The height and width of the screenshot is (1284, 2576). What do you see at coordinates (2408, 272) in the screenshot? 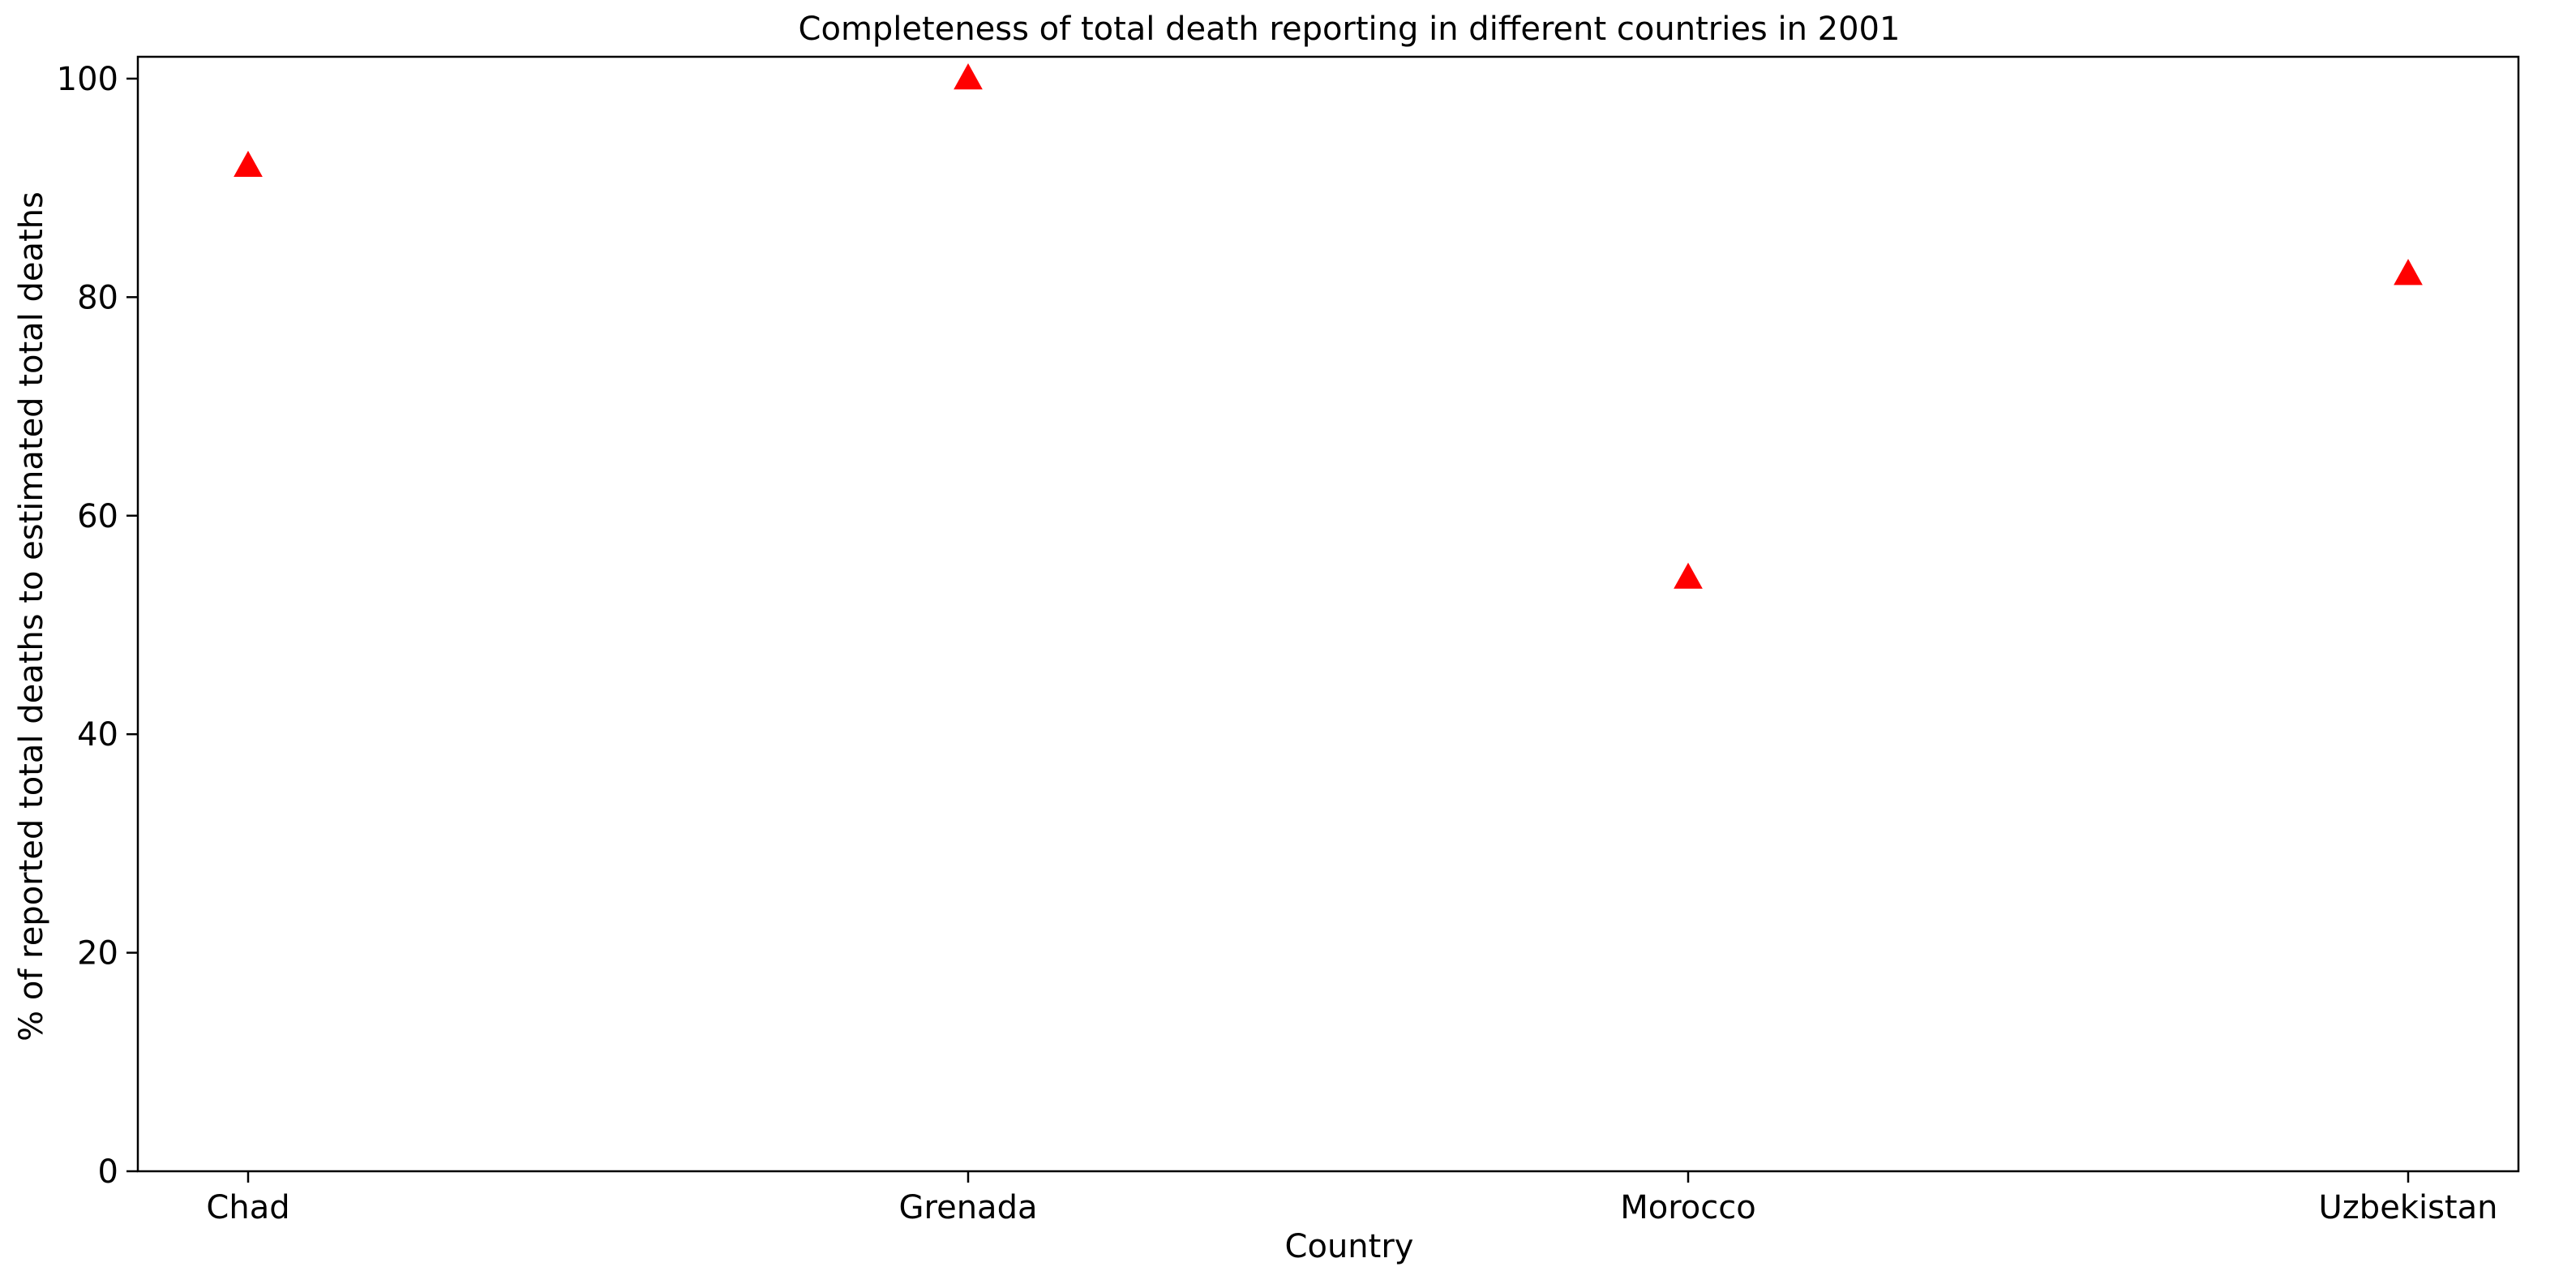
I see `data-point-uzbekistan` at bounding box center [2408, 272].